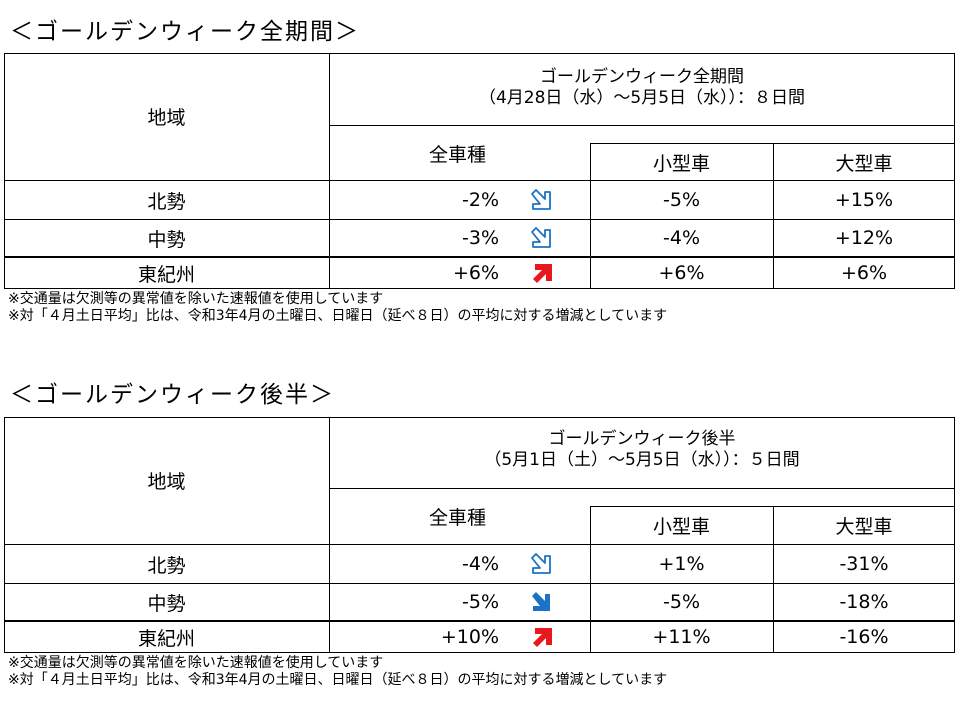  What do you see at coordinates (681, 273) in the screenshot?
I see `small-vehicles-value: +6%` at bounding box center [681, 273].